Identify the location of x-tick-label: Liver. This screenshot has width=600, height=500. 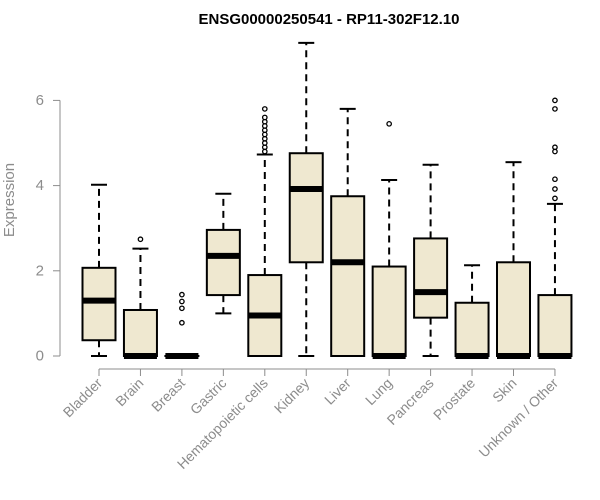
(337, 391).